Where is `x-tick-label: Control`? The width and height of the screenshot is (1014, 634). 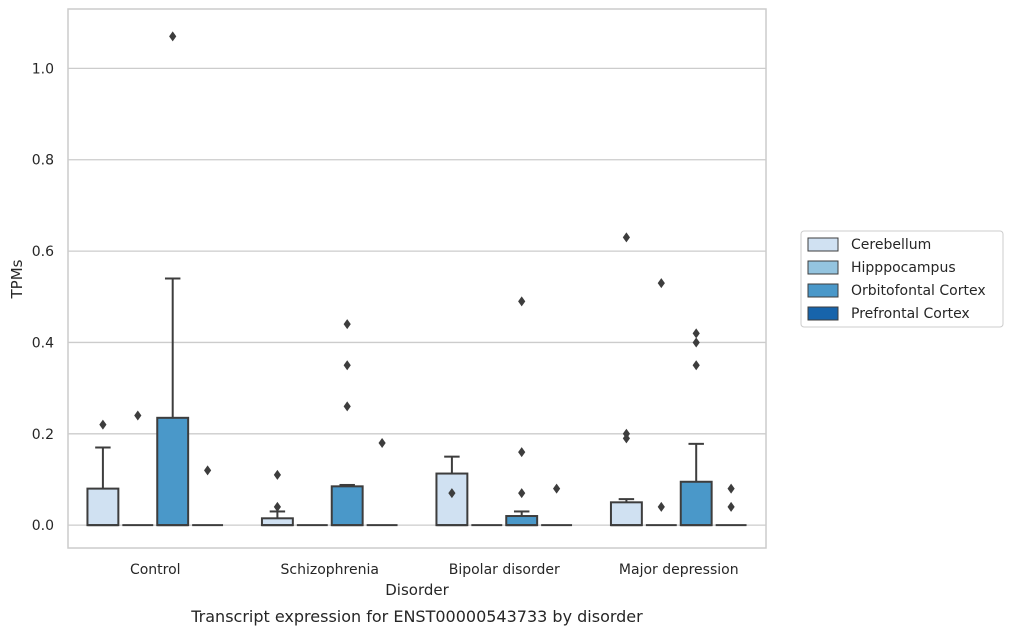 x-tick-label: Control is located at coordinates (155, 570).